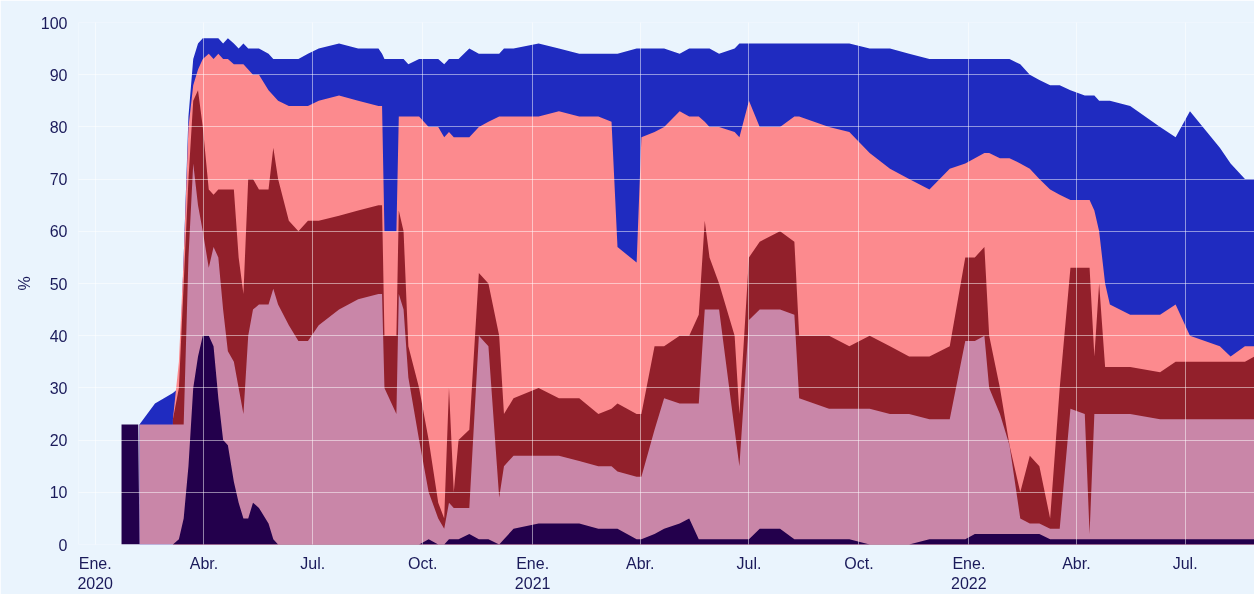 The image size is (1254, 594). I want to click on y-tick-label: 70, so click(58, 180).